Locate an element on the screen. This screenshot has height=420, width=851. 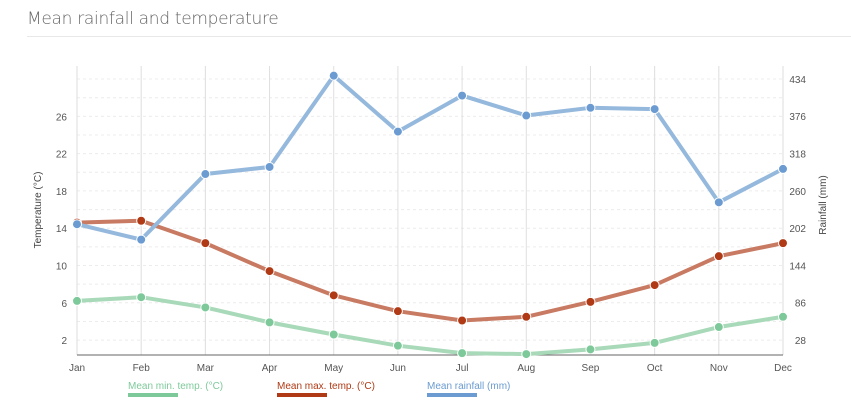
x-tick-label: Sep is located at coordinates (591, 368).